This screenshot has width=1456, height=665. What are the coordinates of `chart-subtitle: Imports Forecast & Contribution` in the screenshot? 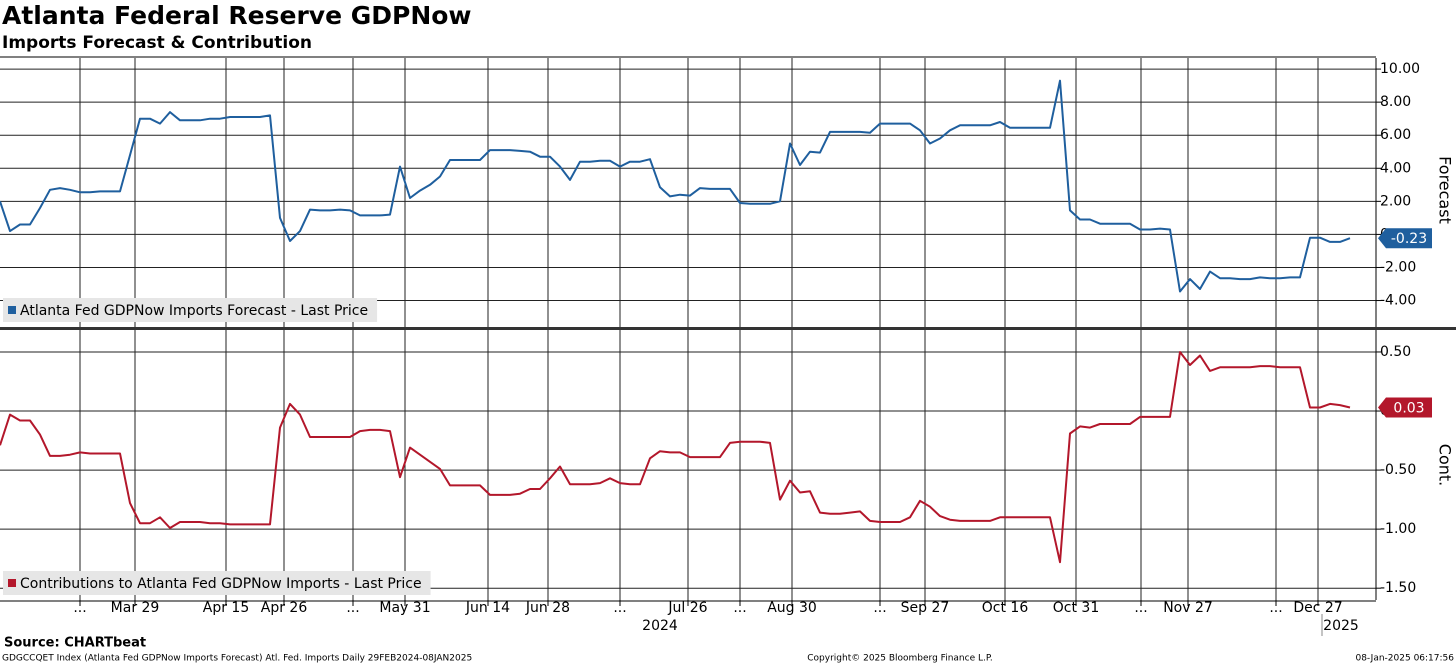 It's located at (157, 43).